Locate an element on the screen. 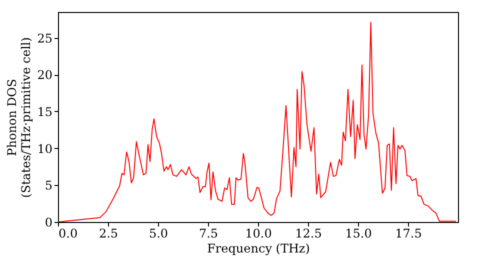  x-tick-label: 10.0 is located at coordinates (258, 233).